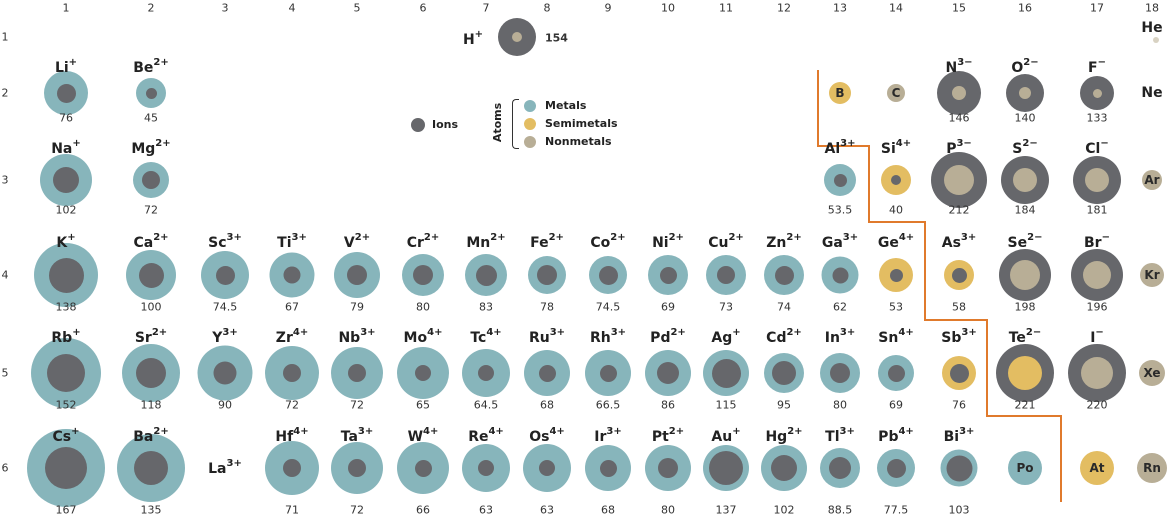  I want to click on ion-symbol-label: Ru3+, so click(547, 336).